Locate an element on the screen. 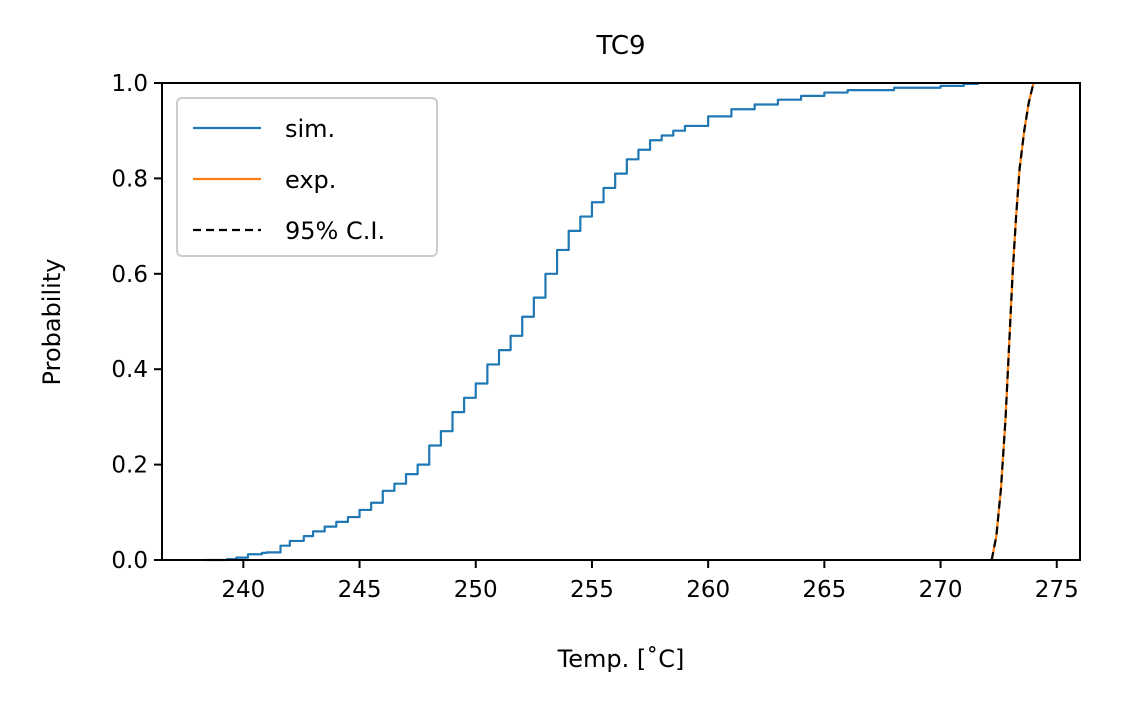  x-tick-label: 245 is located at coordinates (360, 590).